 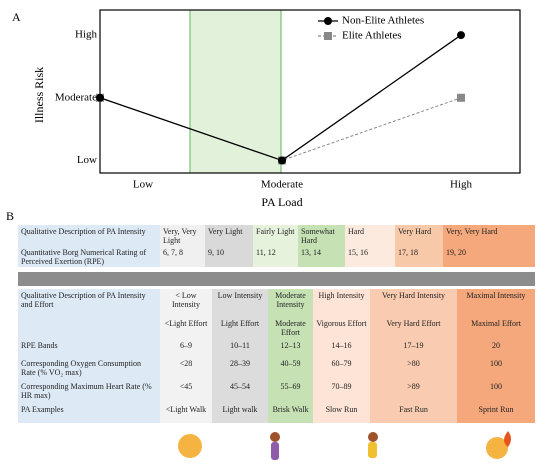 What do you see at coordinates (235, 91) in the screenshot?
I see `highlight-band` at bounding box center [235, 91].